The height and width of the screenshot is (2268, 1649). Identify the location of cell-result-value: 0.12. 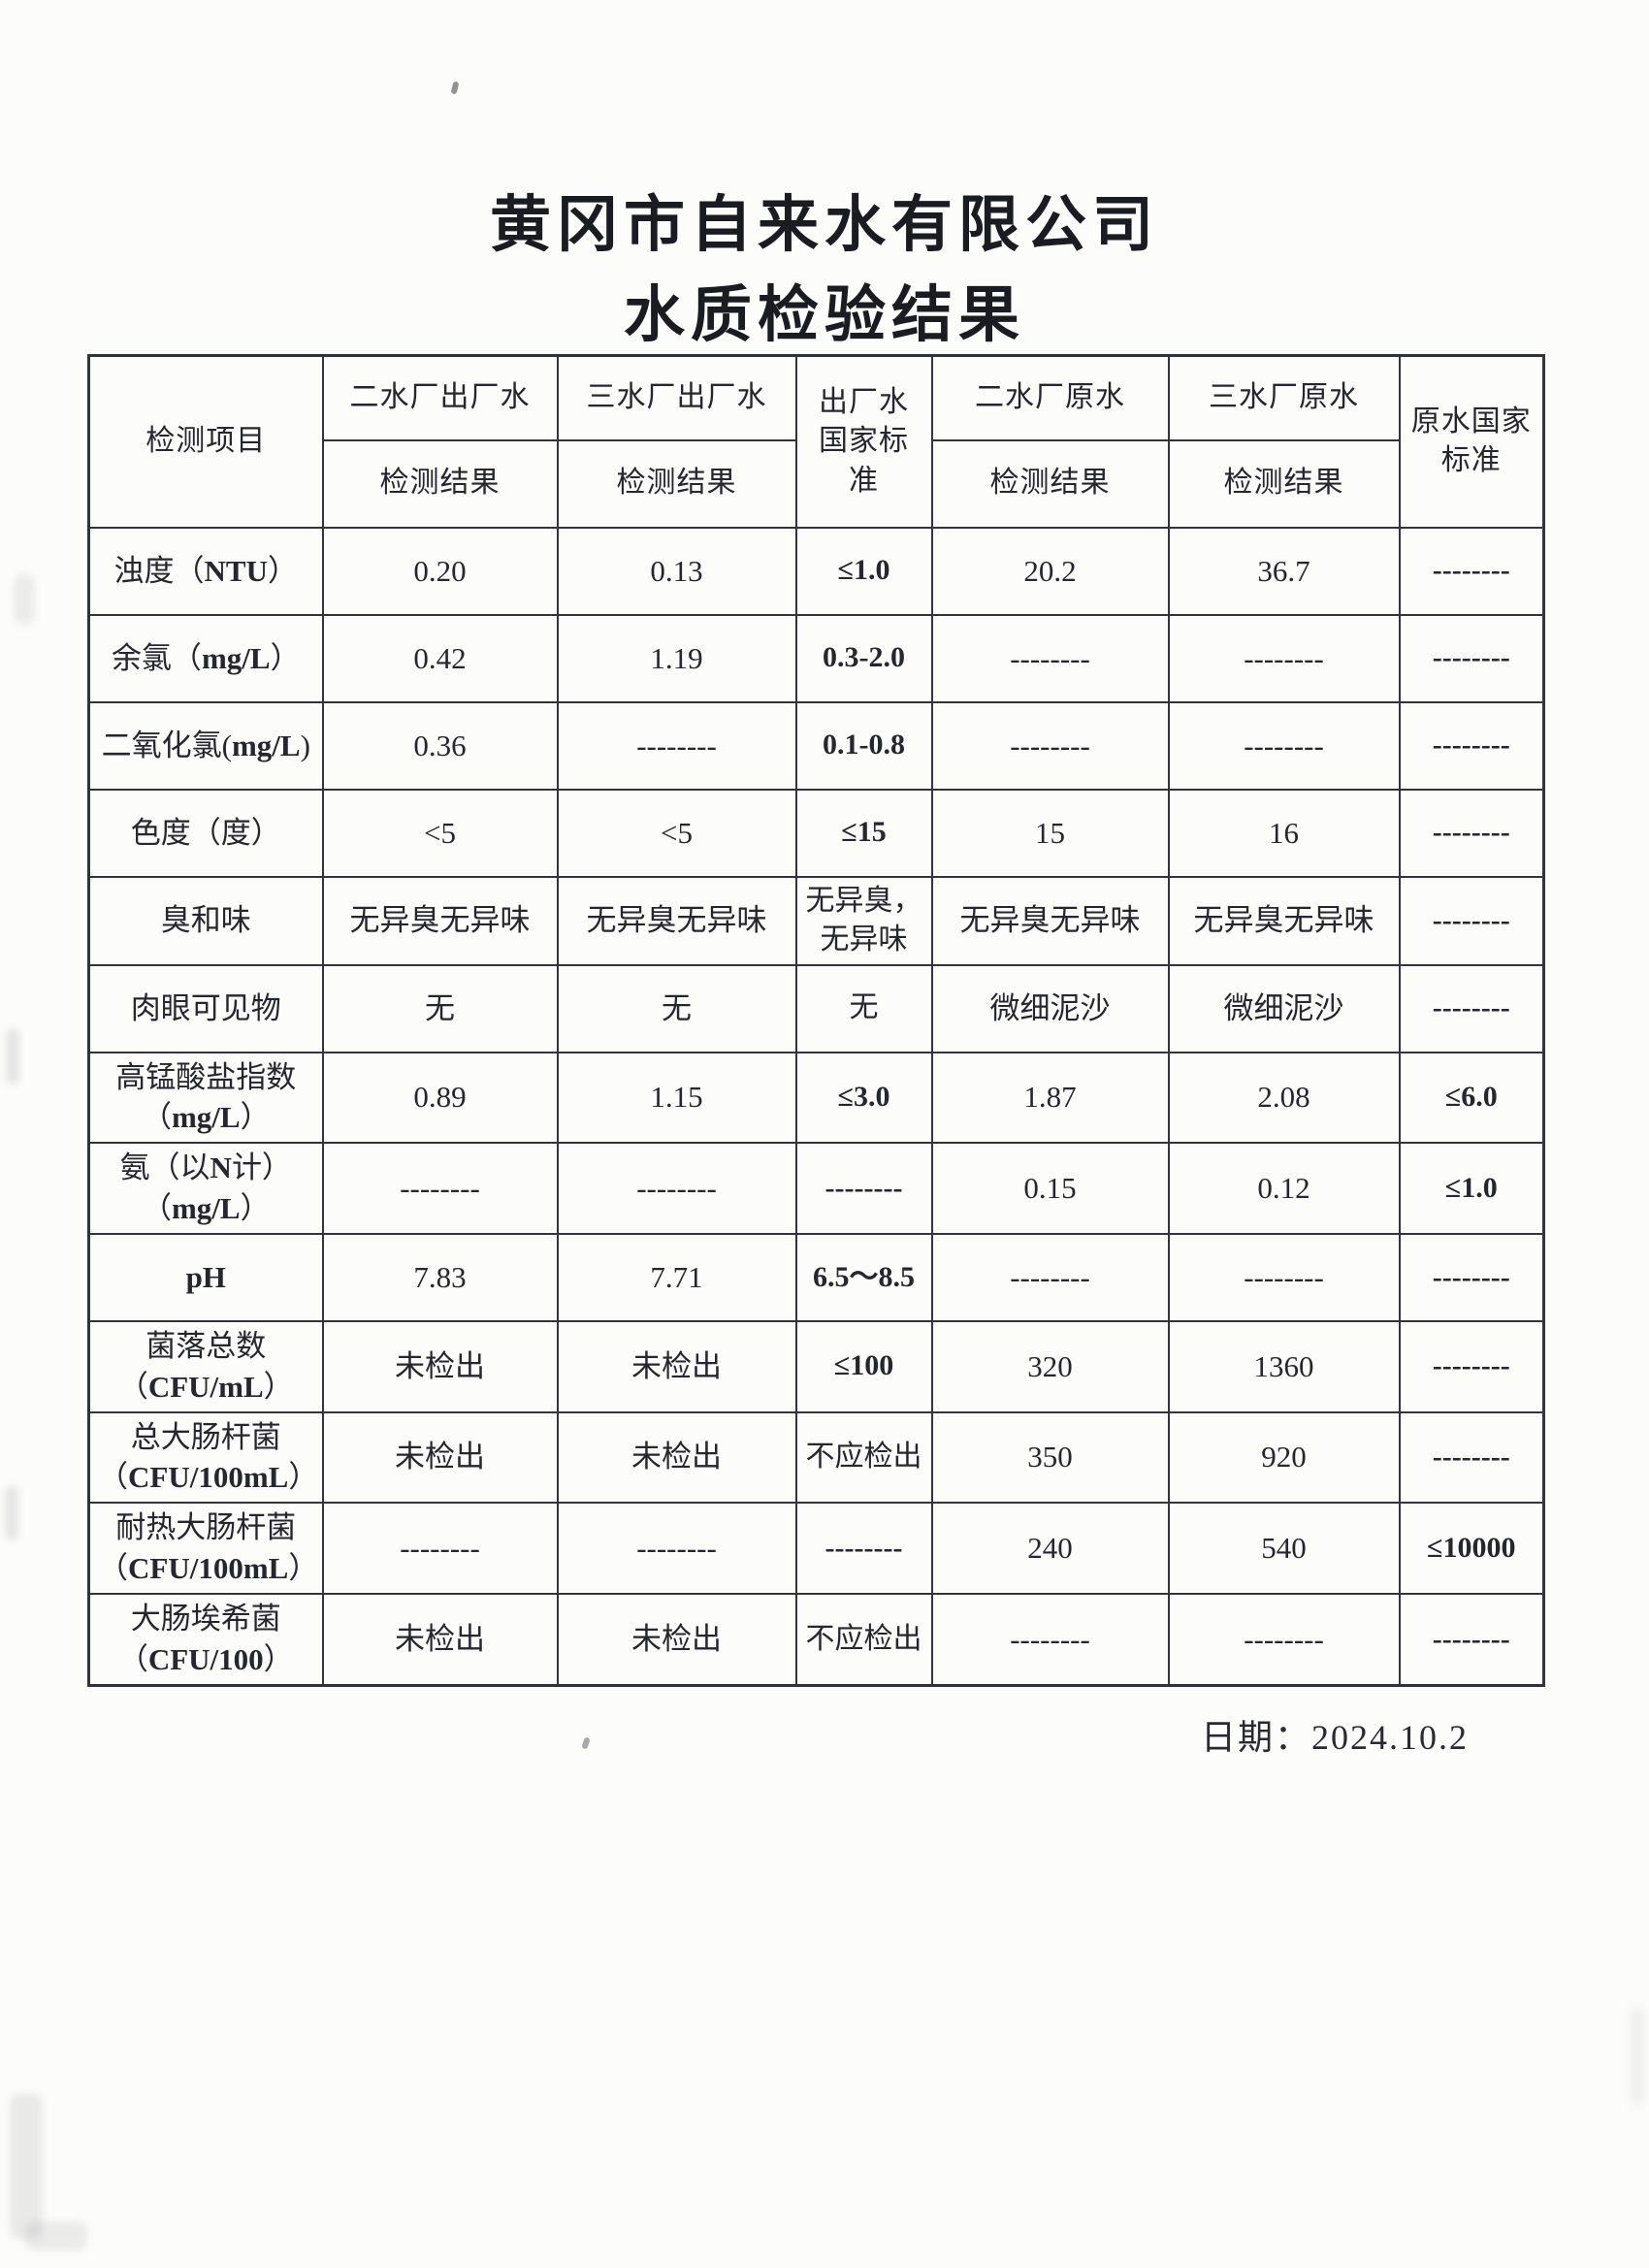
(1284, 1188).